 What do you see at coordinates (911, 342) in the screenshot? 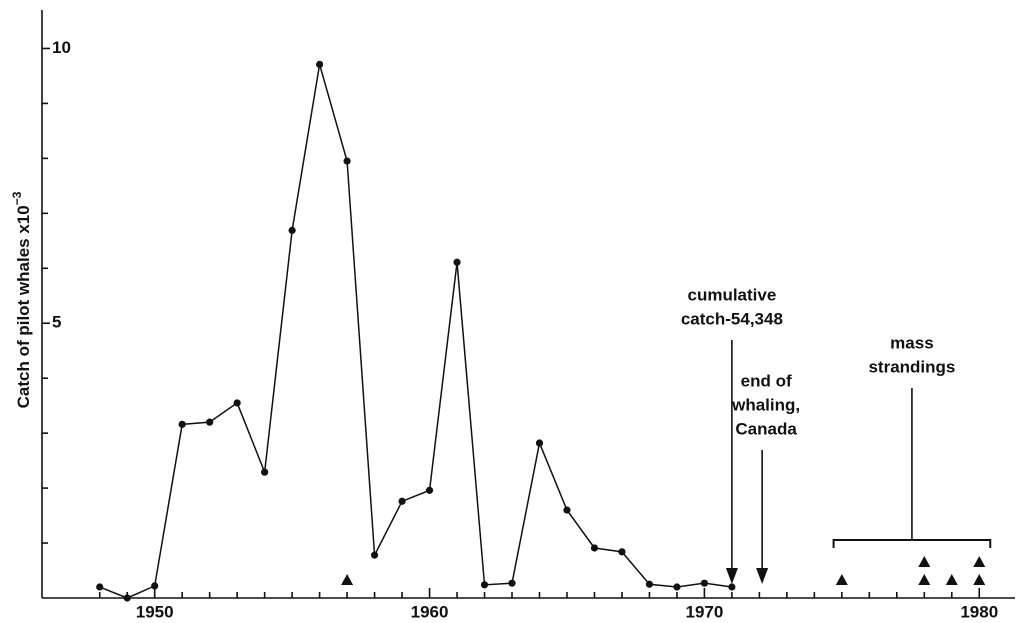
I see `annotation-text: mass` at bounding box center [911, 342].